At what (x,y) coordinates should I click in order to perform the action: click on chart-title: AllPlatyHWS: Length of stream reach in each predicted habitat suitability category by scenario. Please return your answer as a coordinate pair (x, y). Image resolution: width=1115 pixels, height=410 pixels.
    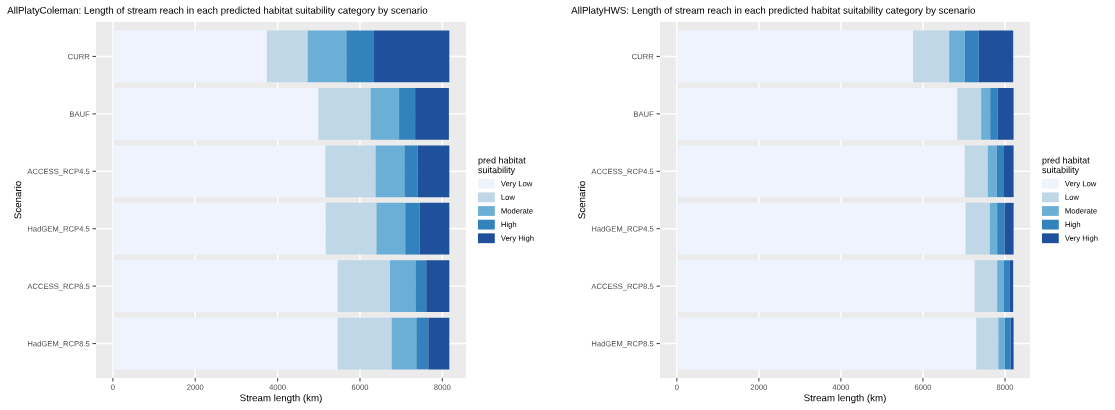
    Looking at the image, I should click on (773, 11).